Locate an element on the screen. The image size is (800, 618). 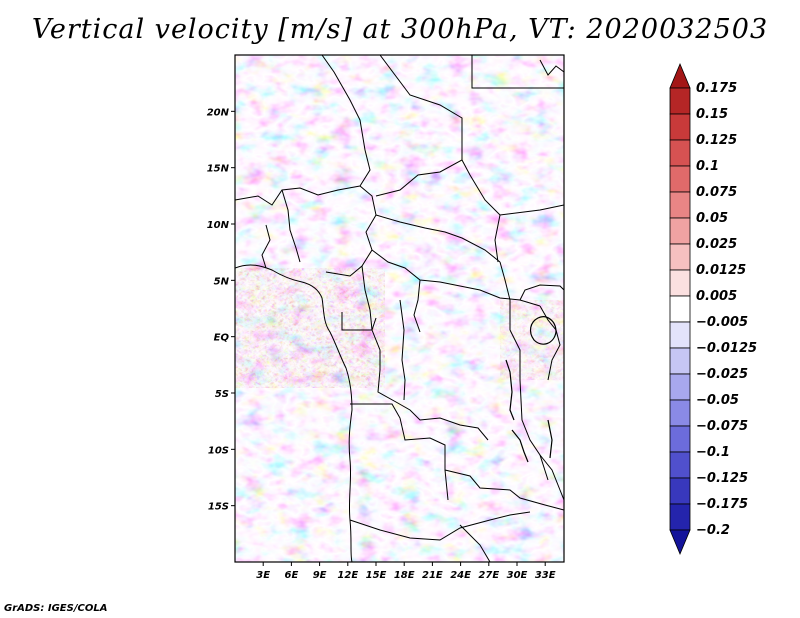
colorbar-label: −0.025 is located at coordinates (722, 374).